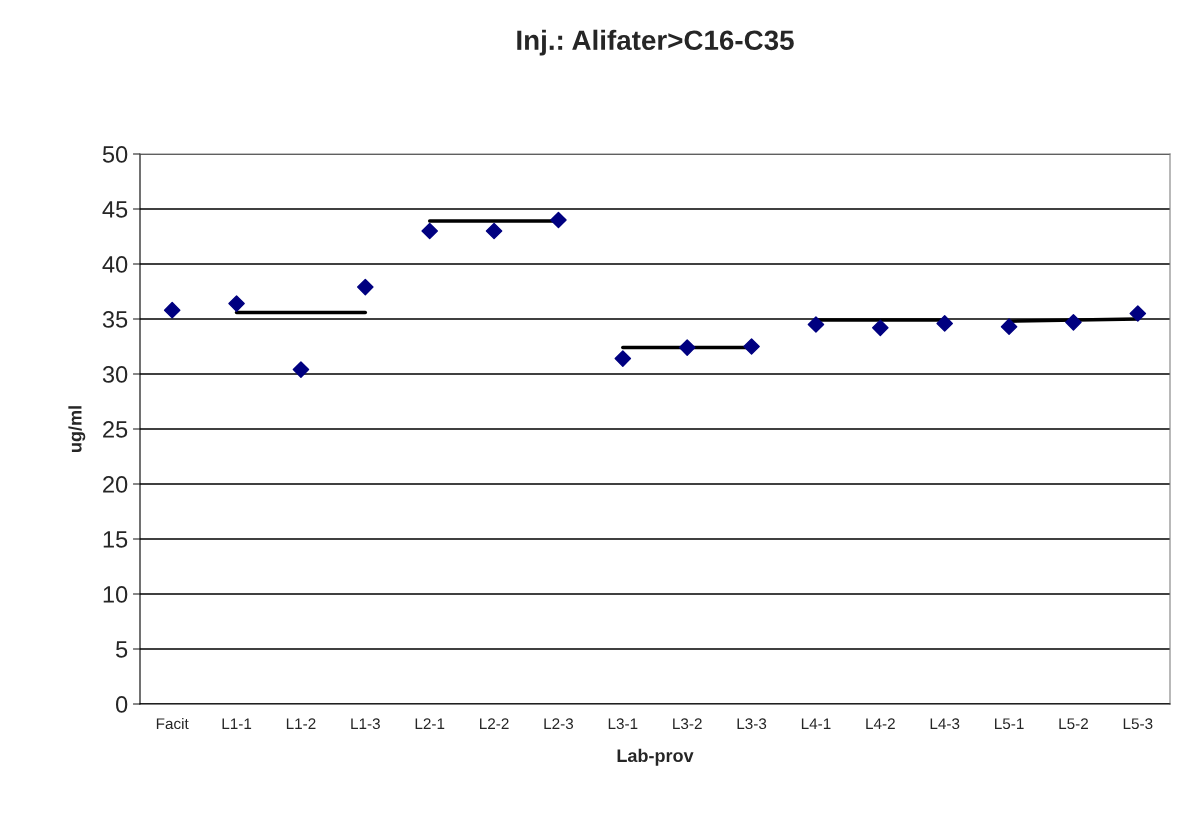 This screenshot has width=1202, height=822. Describe the element at coordinates (122, 649) in the screenshot. I see `y-tick-label: 5` at that location.